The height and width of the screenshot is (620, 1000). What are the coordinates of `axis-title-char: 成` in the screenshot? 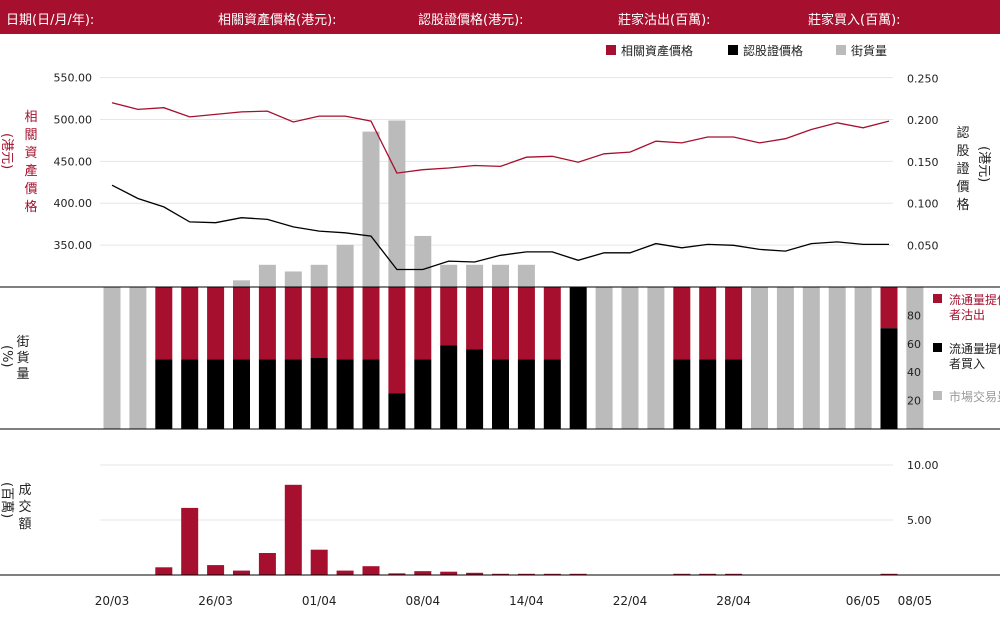 It's located at (24, 490).